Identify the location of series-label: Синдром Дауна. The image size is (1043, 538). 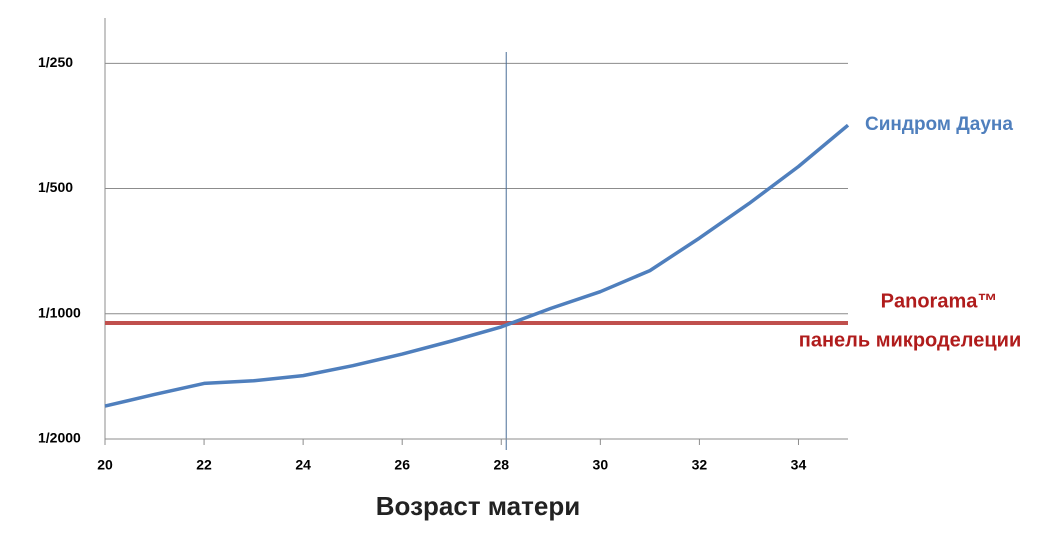
(939, 124).